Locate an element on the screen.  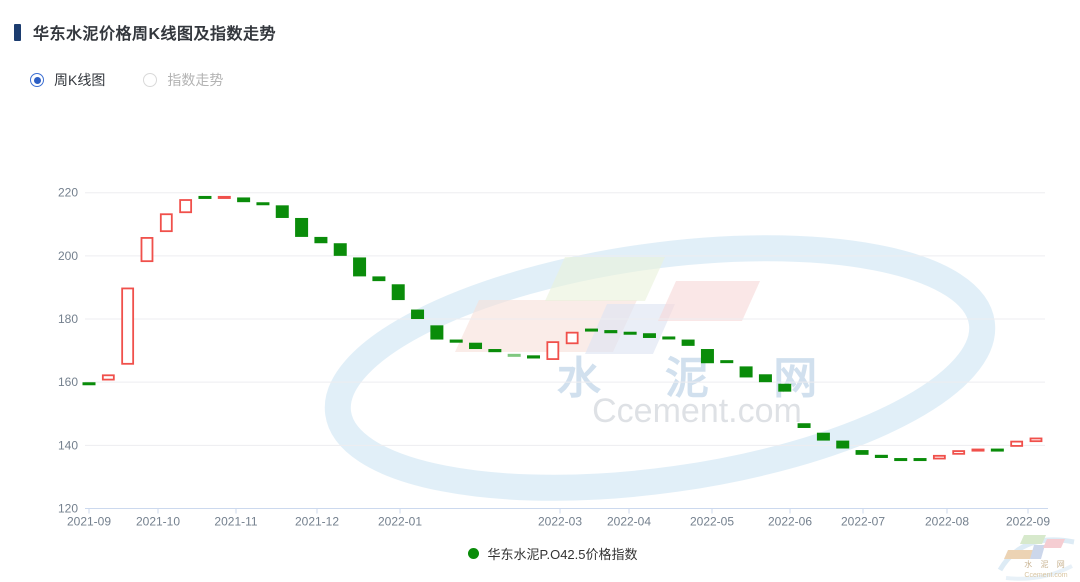
radio-index-trend: 指数走势 is located at coordinates (183, 80).